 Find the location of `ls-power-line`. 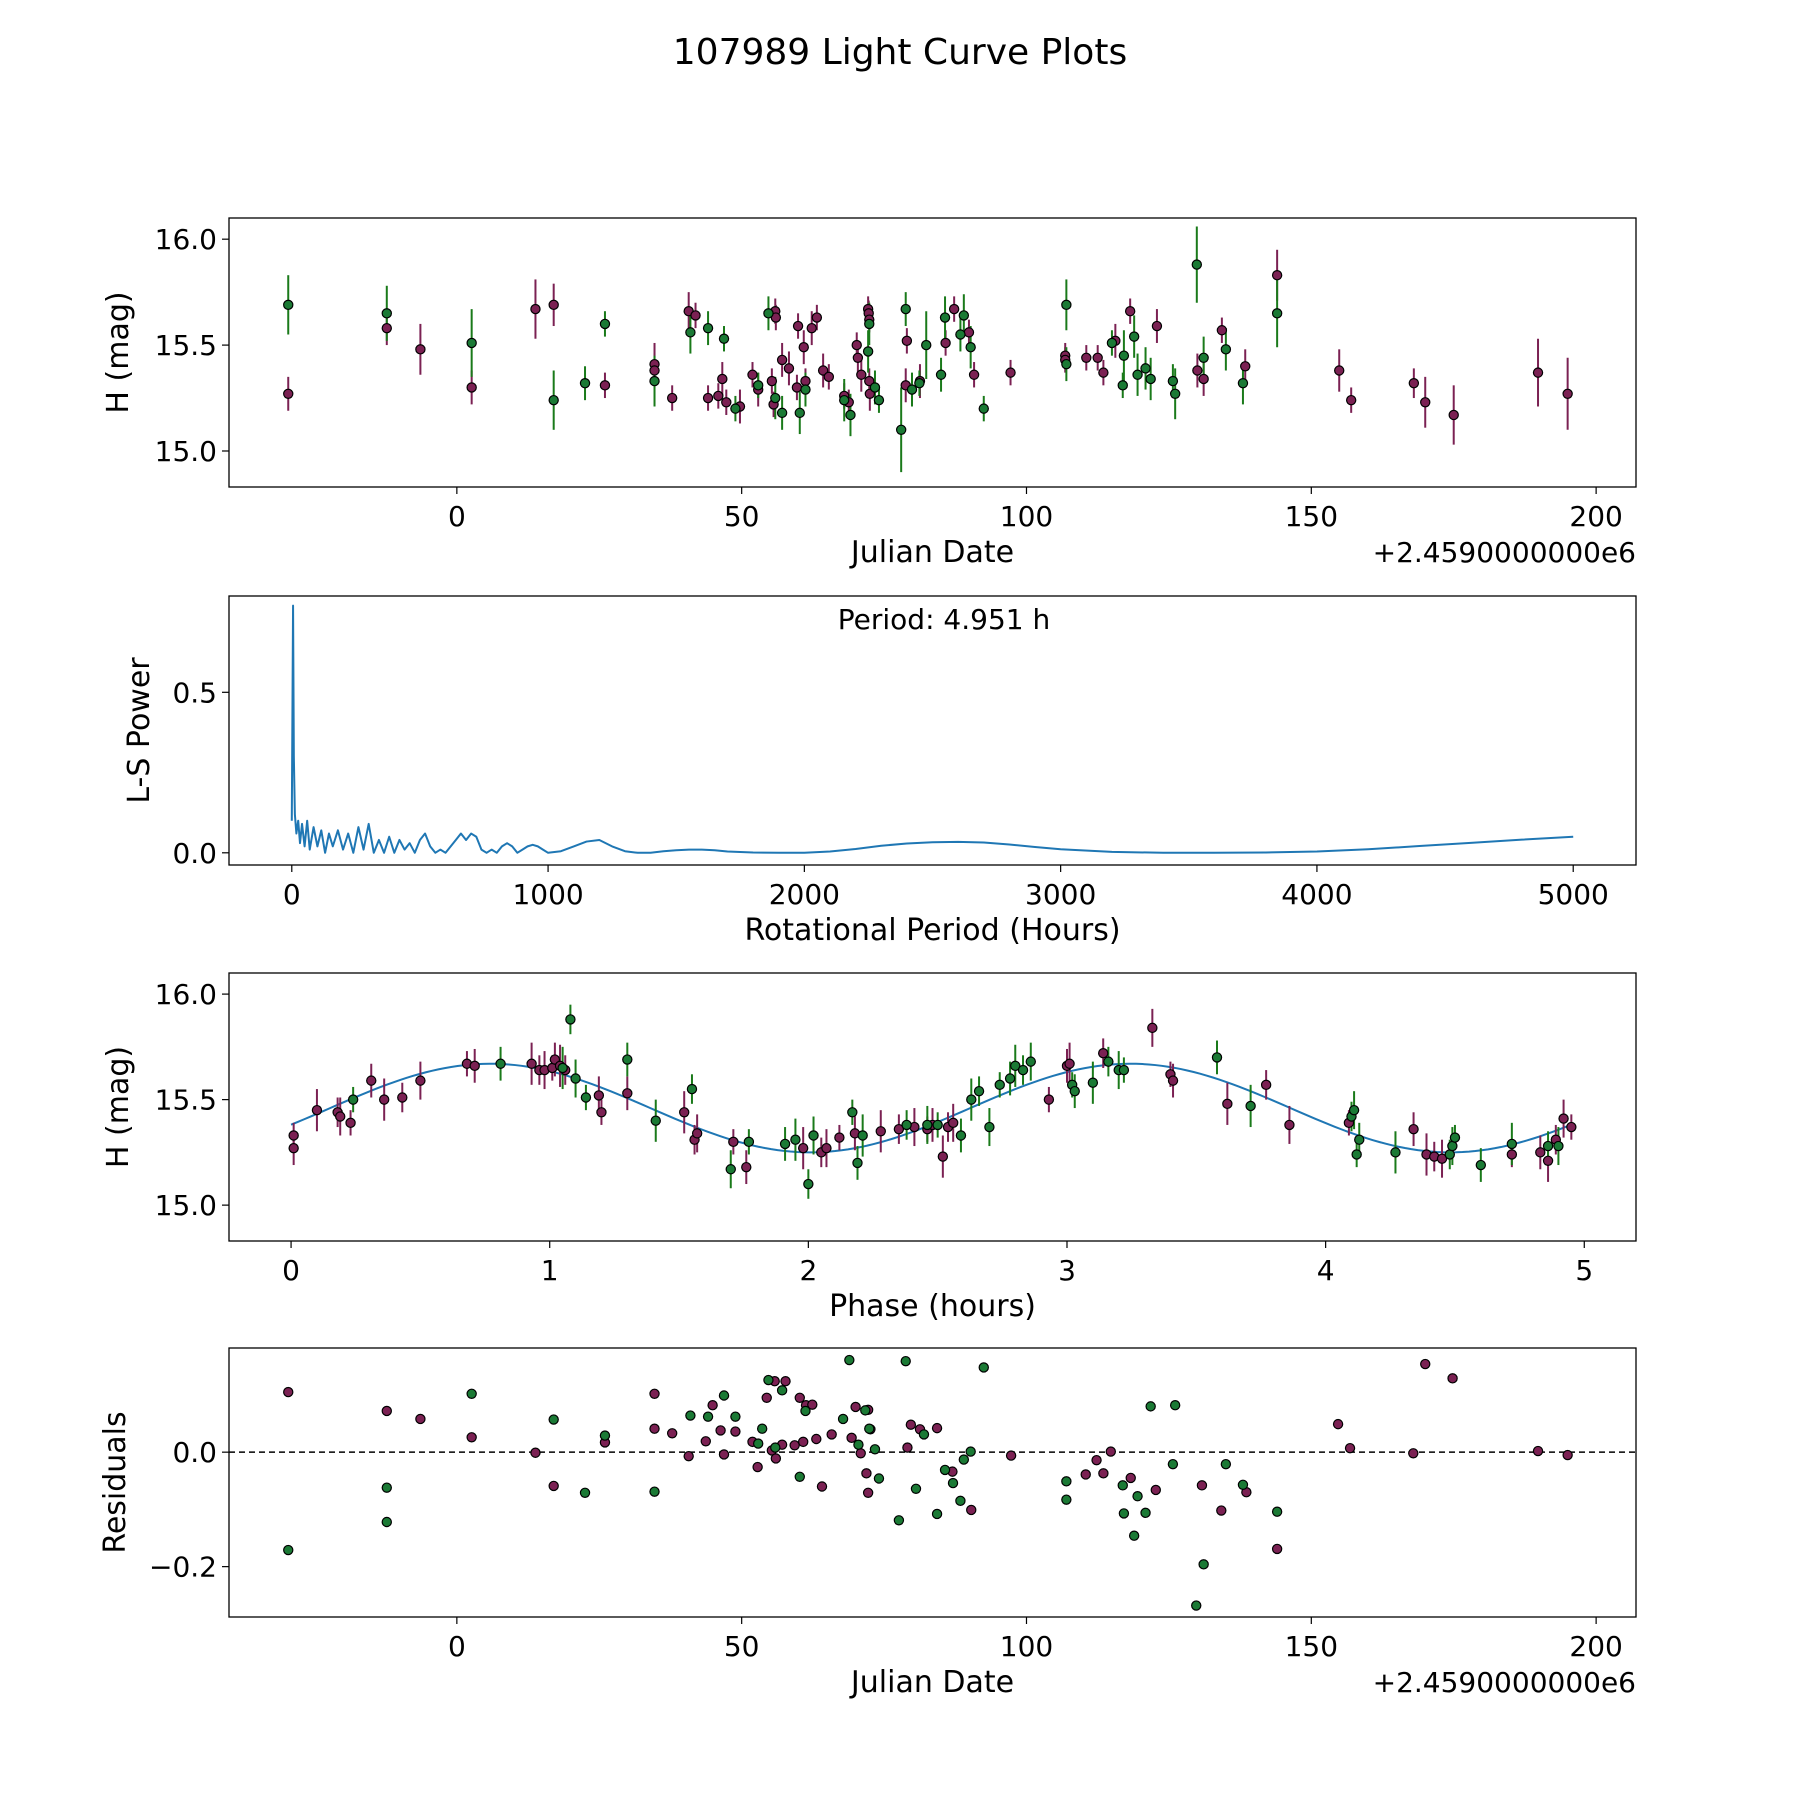

ls-power-line is located at coordinates (932, 729).